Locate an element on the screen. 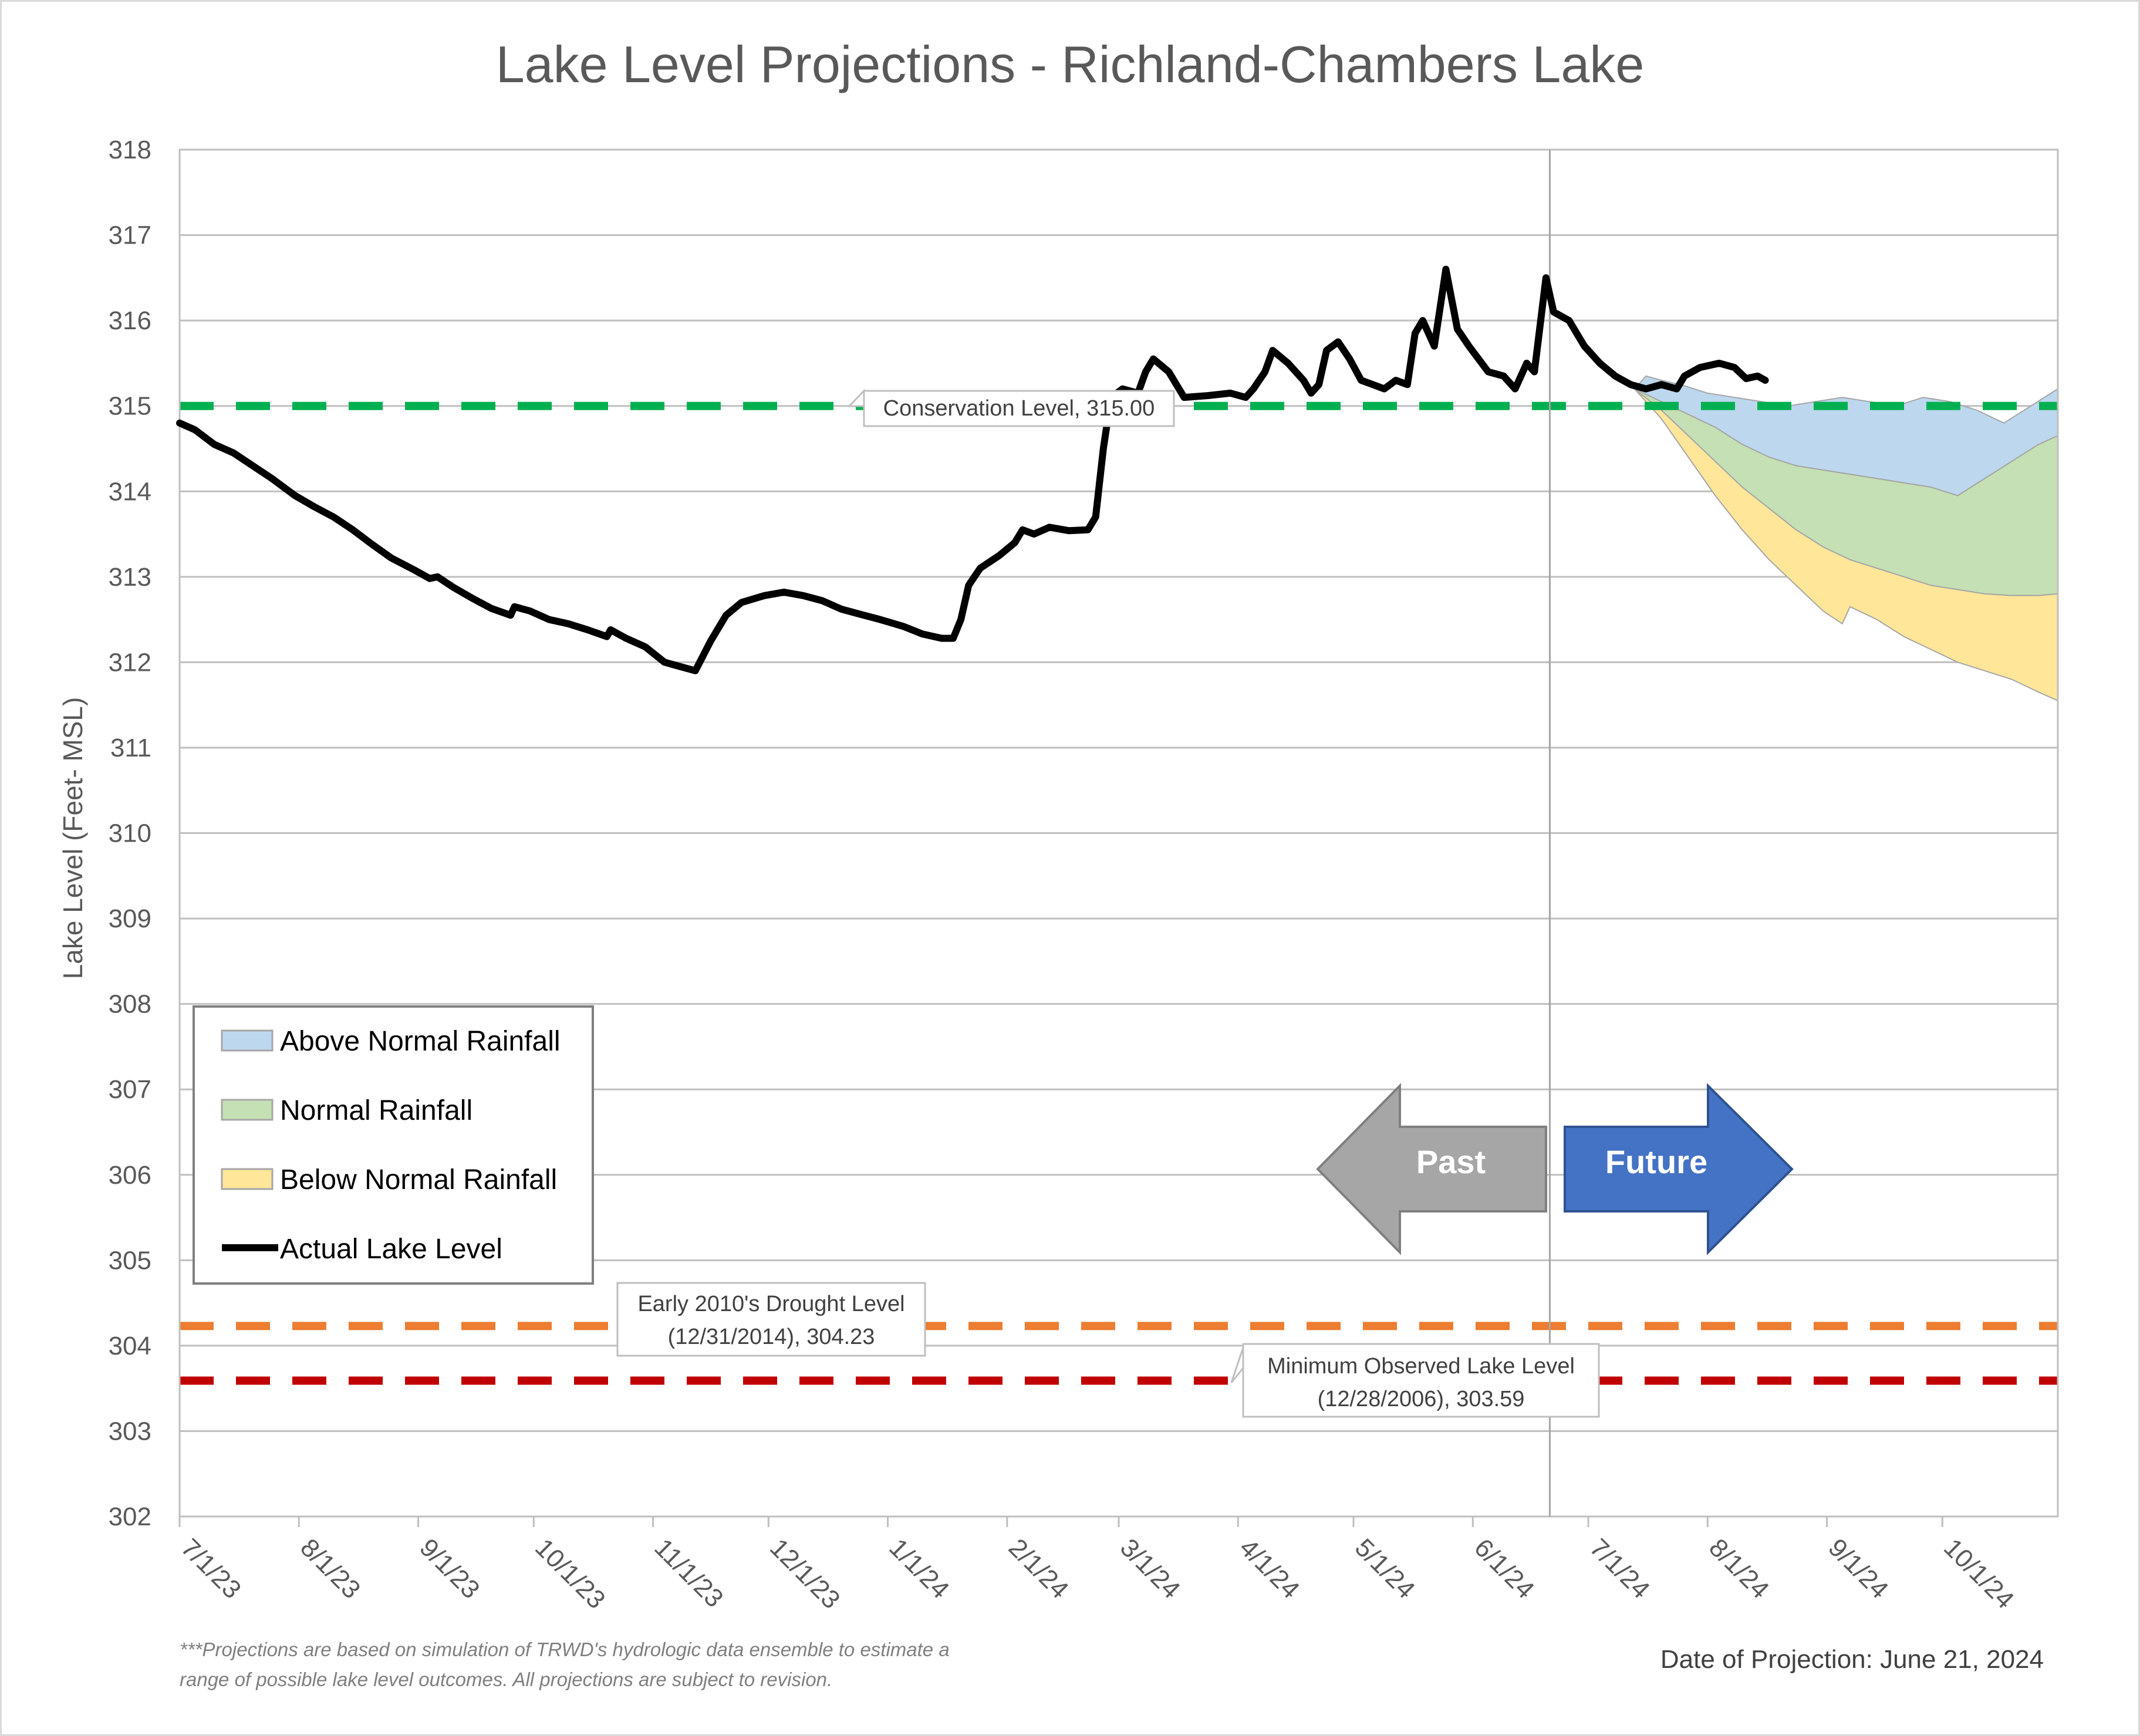 The width and height of the screenshot is (2140, 1736). legend-box is located at coordinates (393, 1145).